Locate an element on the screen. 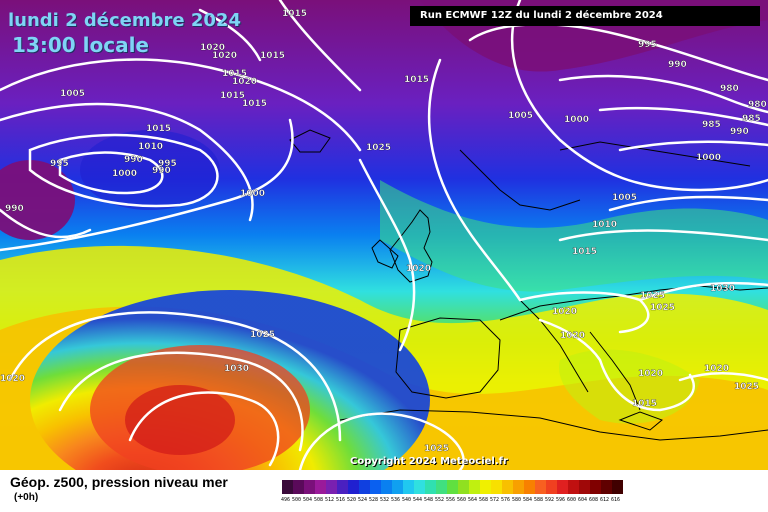 The width and height of the screenshot is (768, 512). map-time: 13:00 locale is located at coordinates (80, 45).